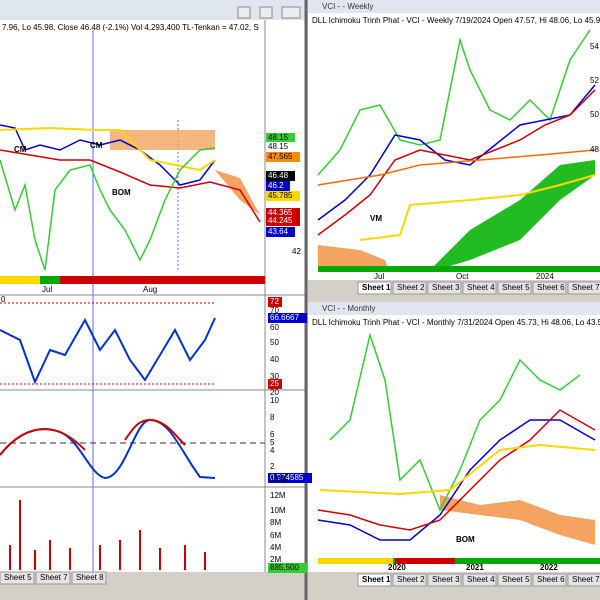 Image resolution: width=600 pixels, height=600 pixels. What do you see at coordinates (272, 434) in the screenshot?
I see `value-label: 6` at bounding box center [272, 434].